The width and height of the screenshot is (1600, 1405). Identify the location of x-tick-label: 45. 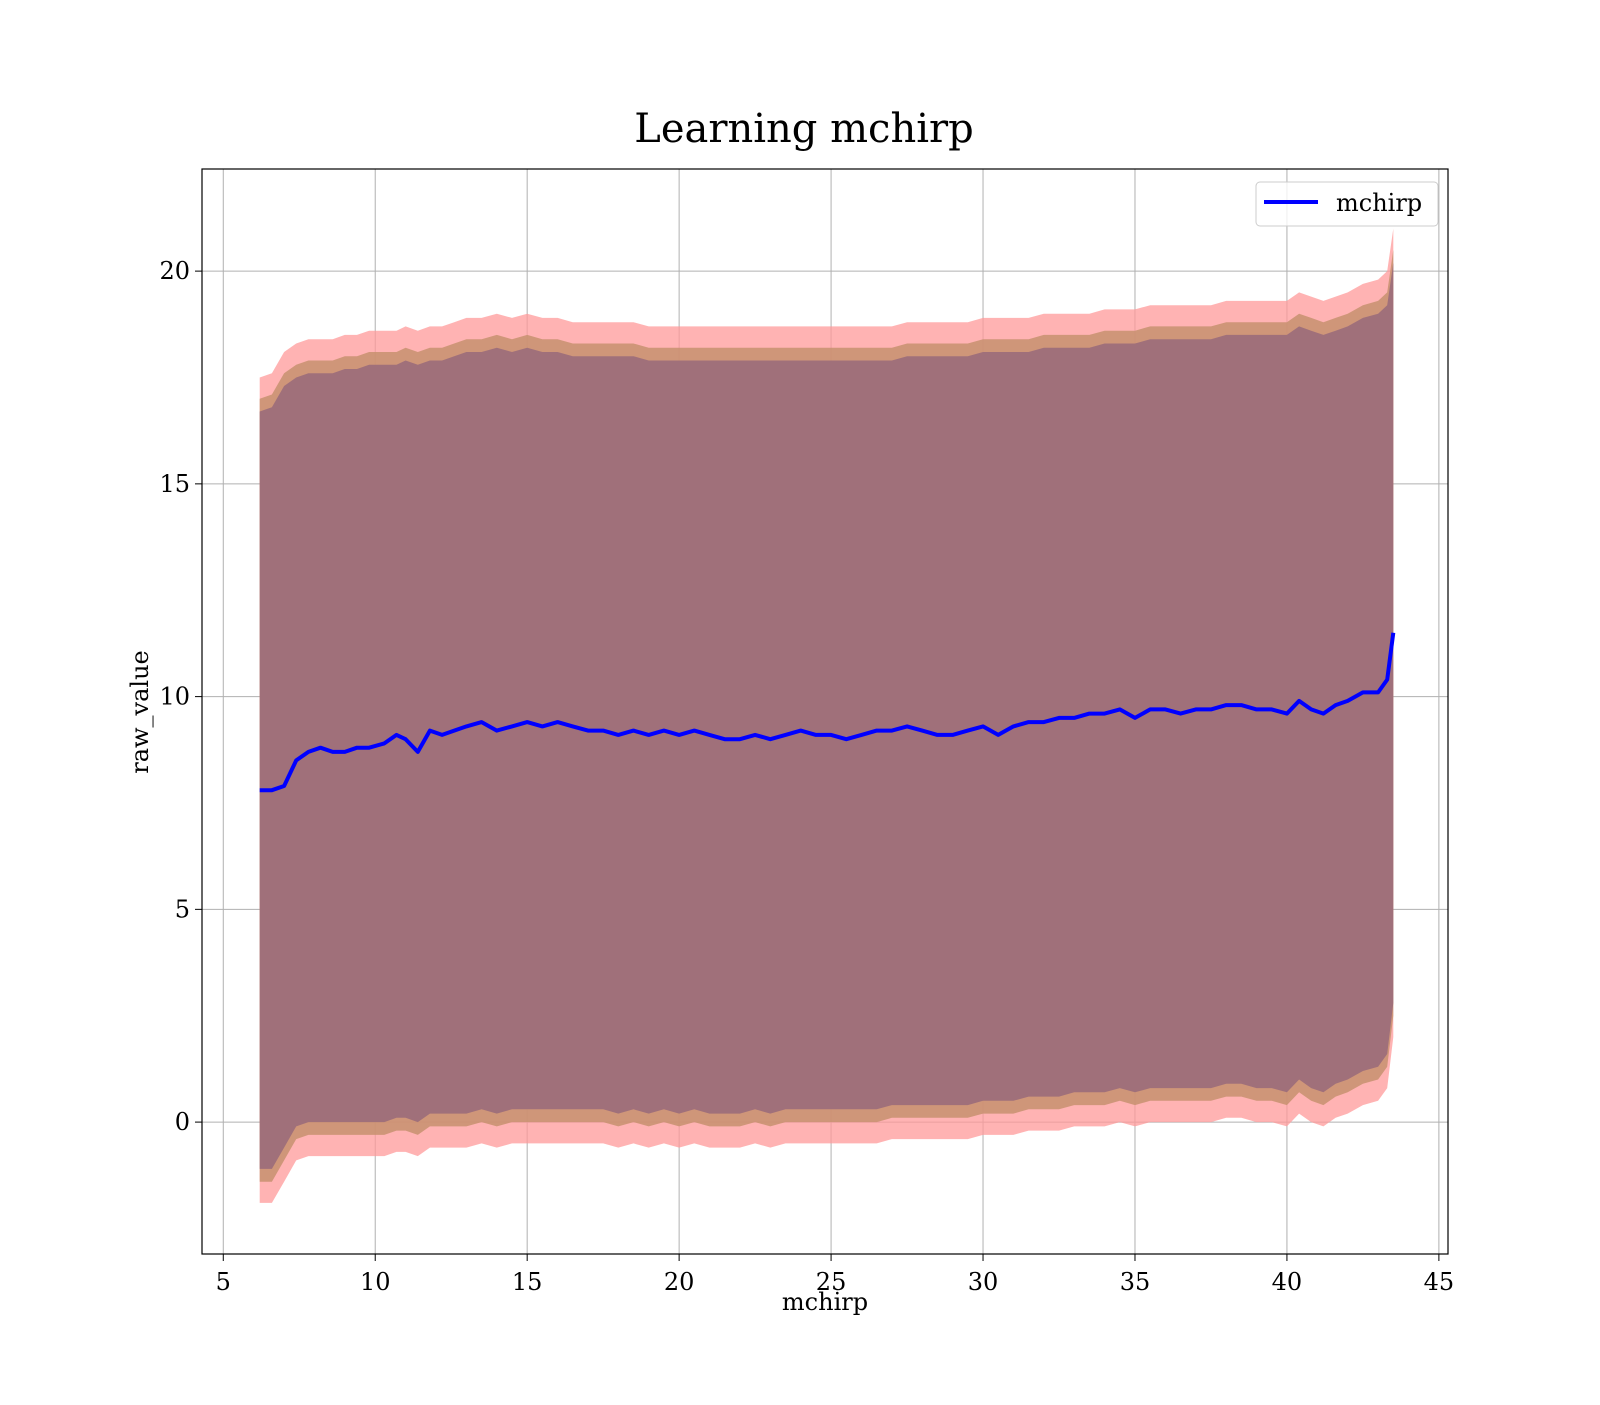
(1439, 1282).